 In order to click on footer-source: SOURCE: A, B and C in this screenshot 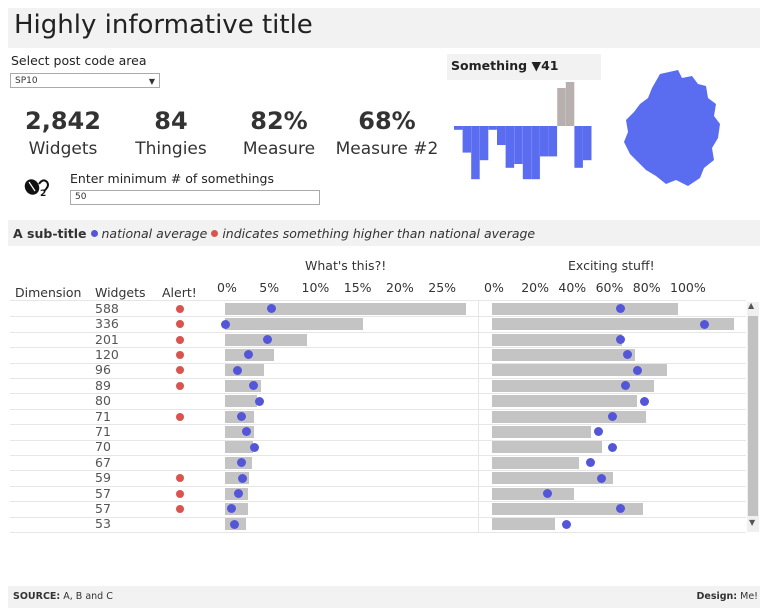, I will do `click(63, 596)`.